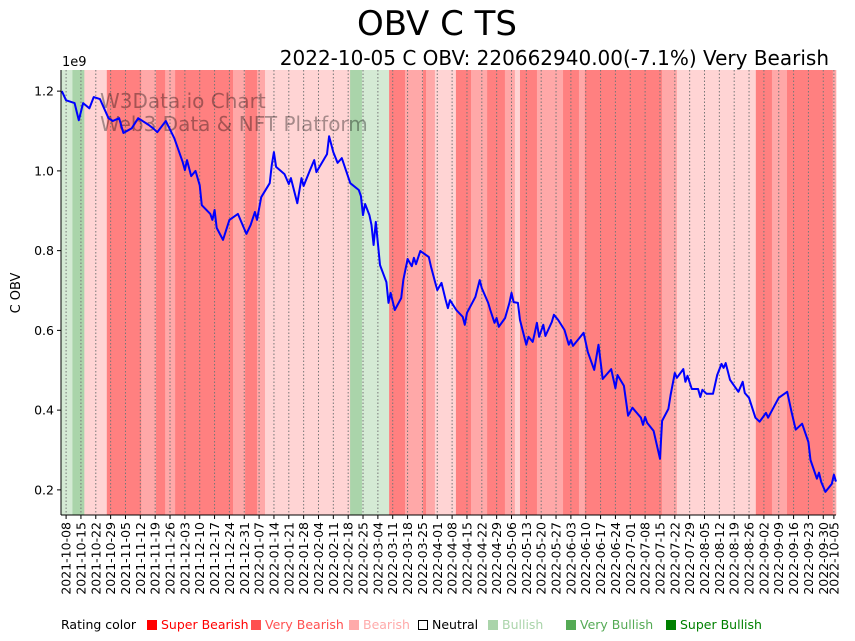  I want to click on x-tick-label: 2022-04-01, so click(437, 558).